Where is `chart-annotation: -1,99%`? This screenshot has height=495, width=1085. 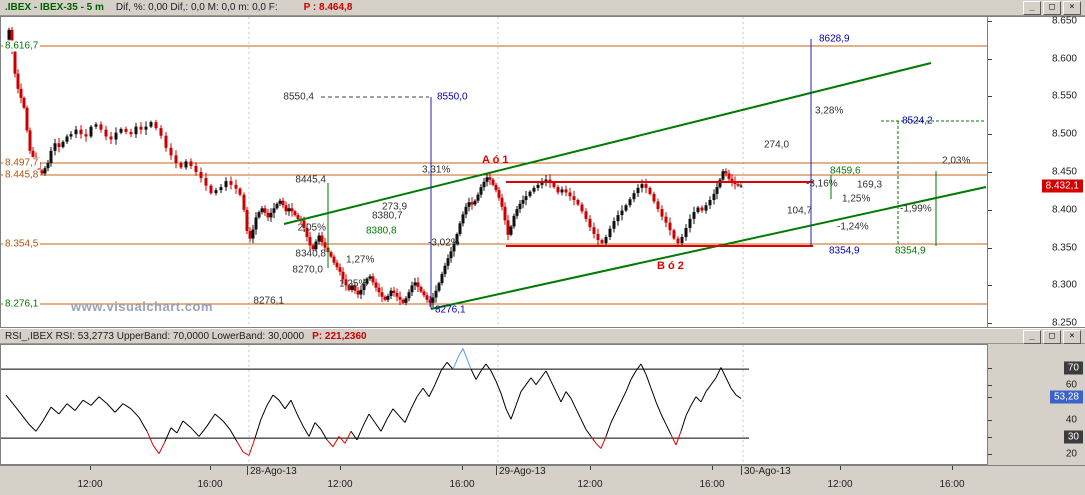
chart-annotation: -1,99% is located at coordinates (916, 209).